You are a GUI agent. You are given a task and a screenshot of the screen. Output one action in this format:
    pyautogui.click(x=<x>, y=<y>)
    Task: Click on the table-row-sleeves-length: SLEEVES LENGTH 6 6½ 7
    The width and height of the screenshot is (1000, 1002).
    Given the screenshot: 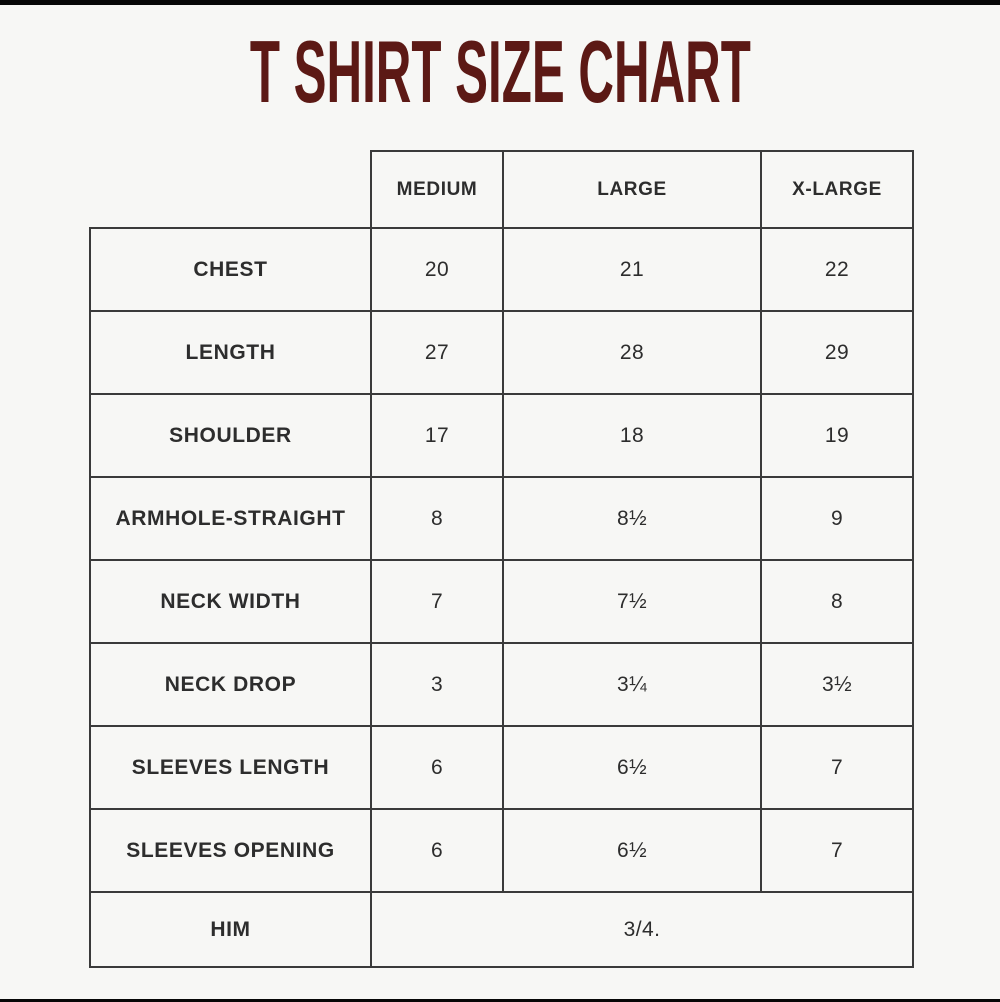 What is the action you would take?
    pyautogui.click(x=501, y=767)
    